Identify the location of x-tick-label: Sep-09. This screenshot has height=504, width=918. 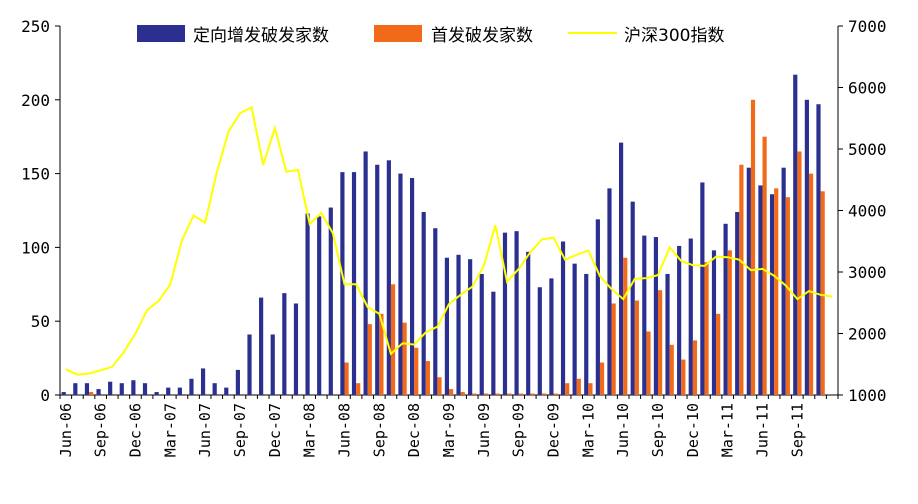
(519, 430).